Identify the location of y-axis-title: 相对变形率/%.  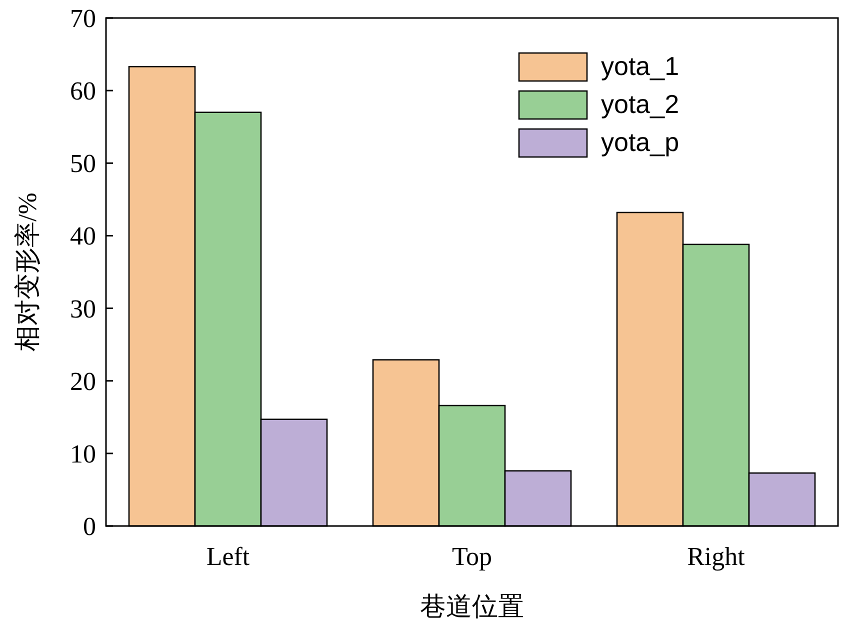
(27, 272).